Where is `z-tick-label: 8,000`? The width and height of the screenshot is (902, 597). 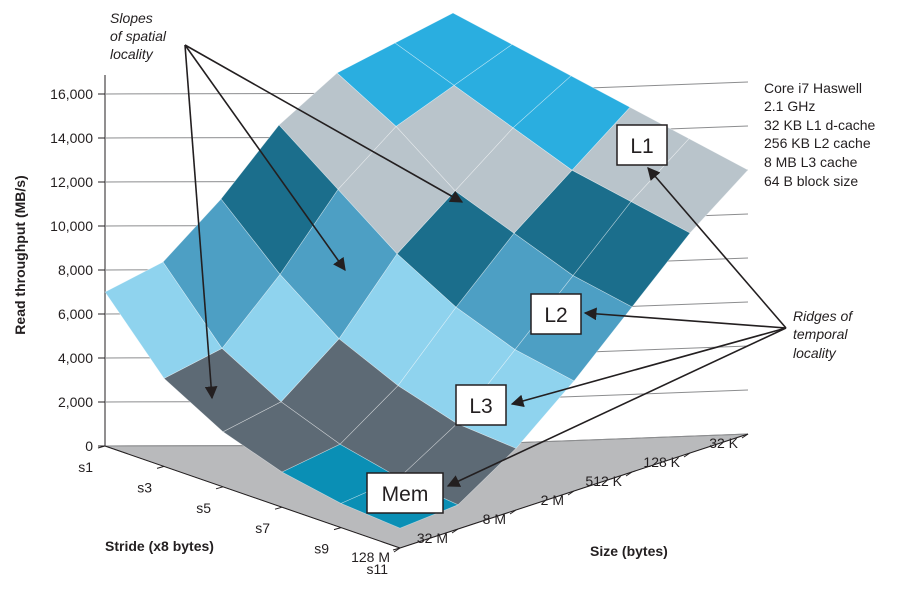 z-tick-label: 8,000 is located at coordinates (75, 270).